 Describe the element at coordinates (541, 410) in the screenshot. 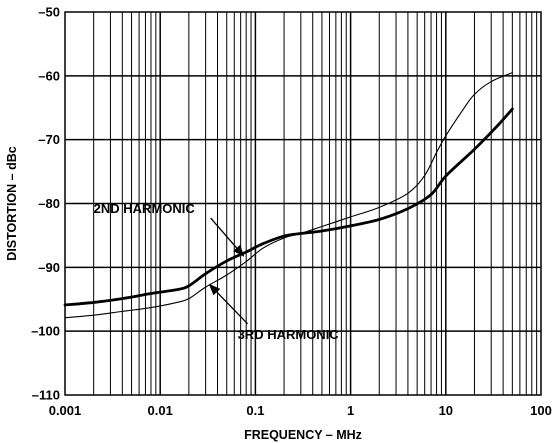

I see `x-tick-label: 100` at that location.